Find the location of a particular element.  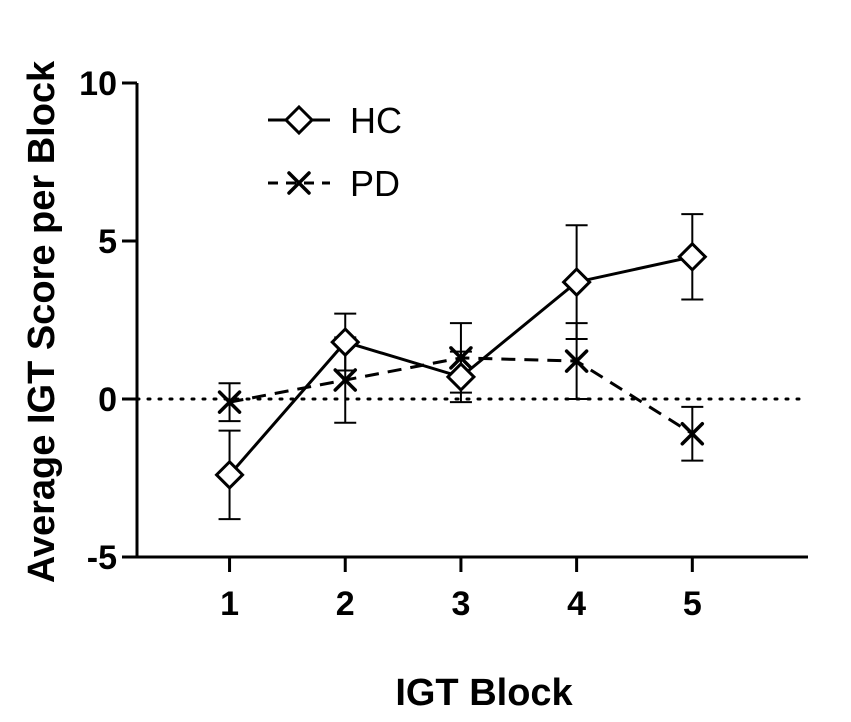

legend-label: HC is located at coordinates (376, 120).